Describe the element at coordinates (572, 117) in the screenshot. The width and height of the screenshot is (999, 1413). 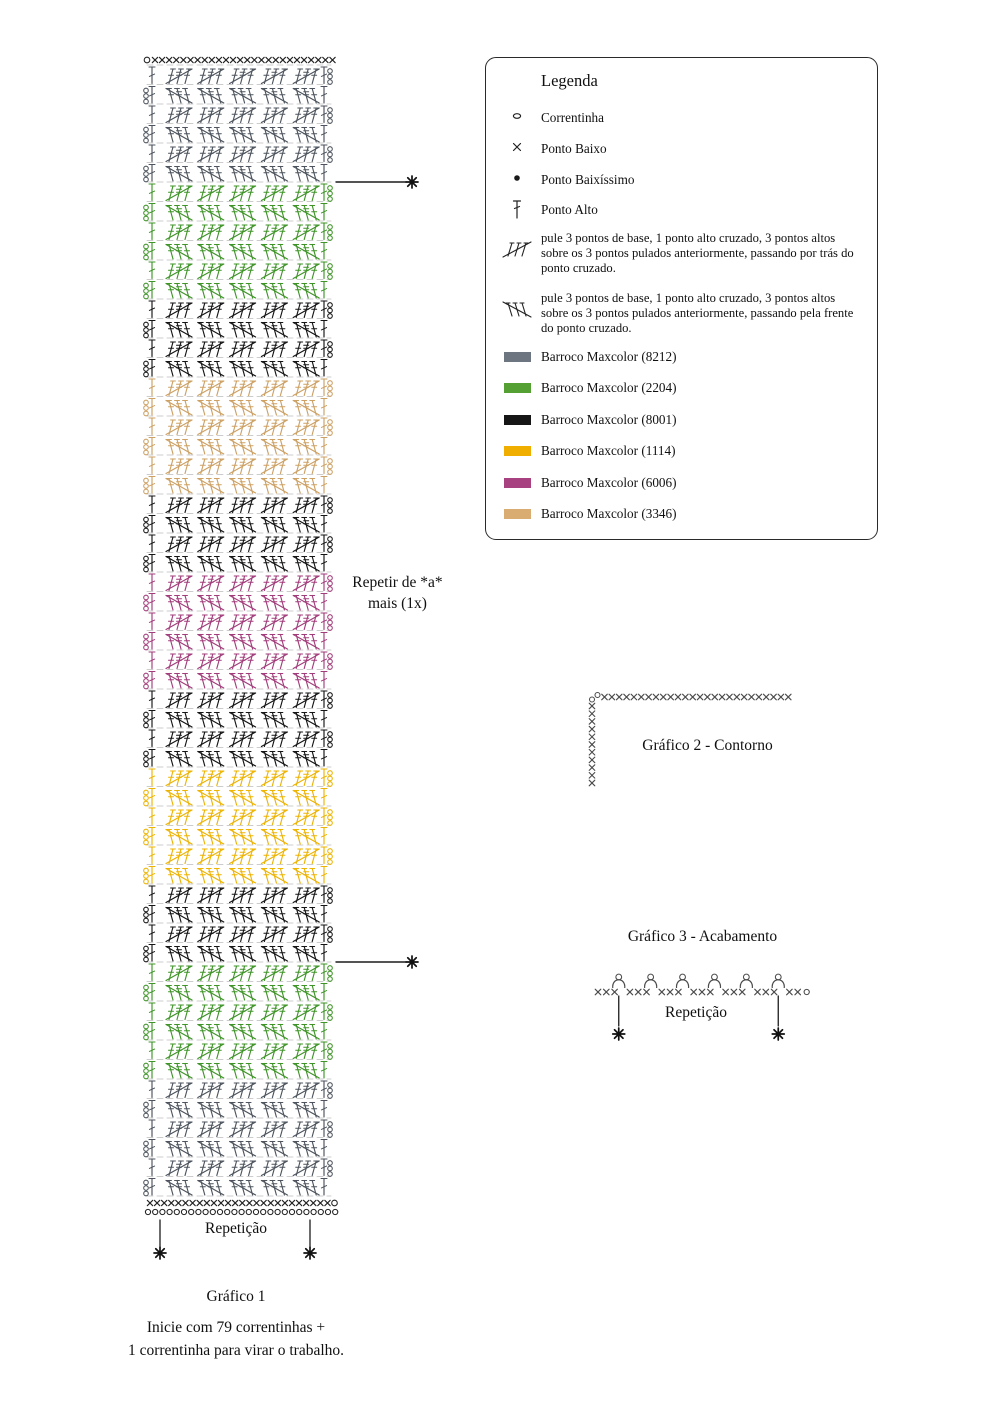
I see `legend-item-label: Correntinha` at that location.